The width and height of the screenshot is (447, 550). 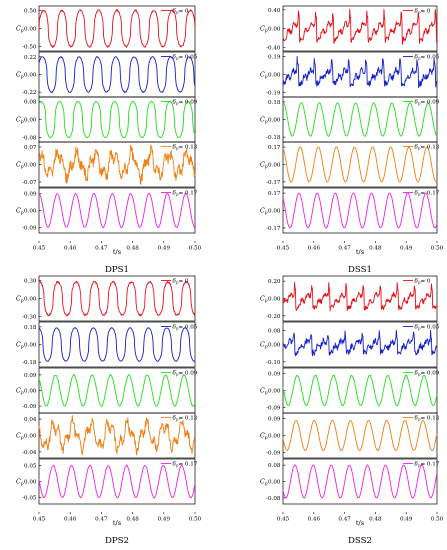 I want to click on chart-caption: DPS2, so click(x=117, y=541).